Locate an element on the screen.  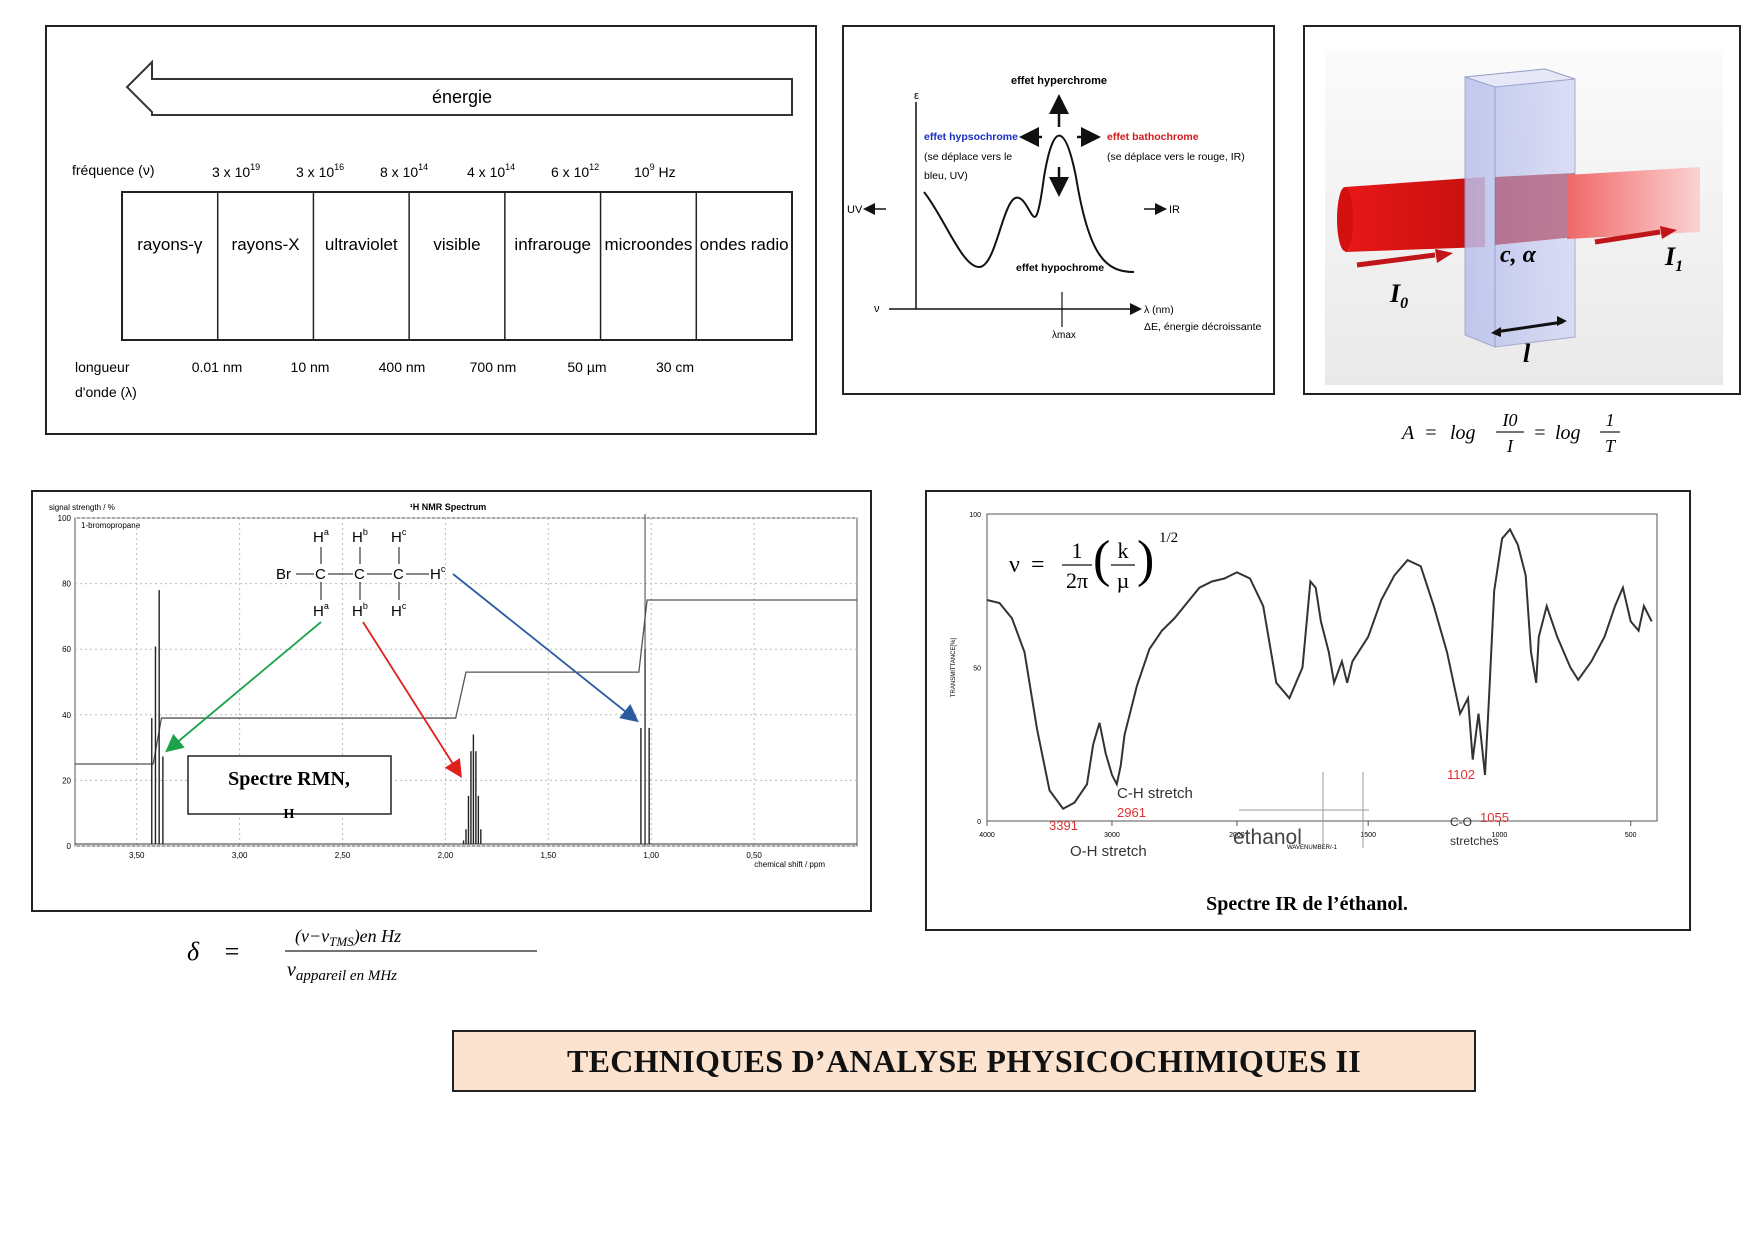
incident-beam is located at coordinates (1415, 214).